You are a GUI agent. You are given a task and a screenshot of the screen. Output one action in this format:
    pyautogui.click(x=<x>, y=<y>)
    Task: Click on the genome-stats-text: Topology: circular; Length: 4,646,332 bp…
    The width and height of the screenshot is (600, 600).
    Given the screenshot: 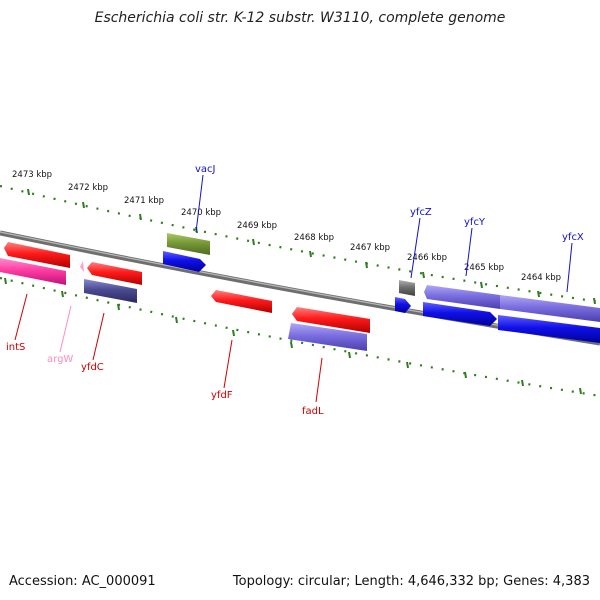 What is the action you would take?
    pyautogui.click(x=411, y=581)
    